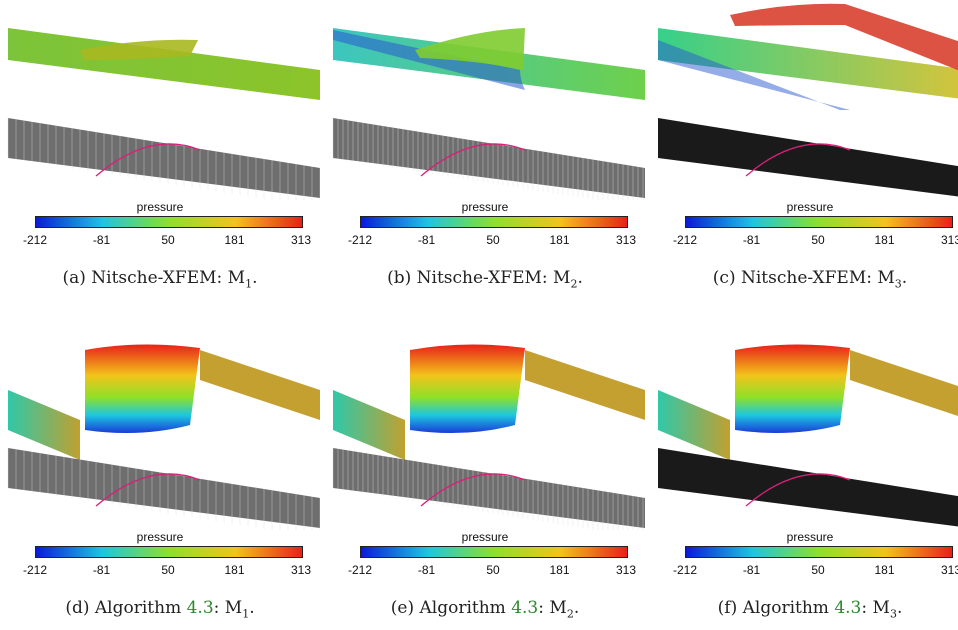 The height and width of the screenshot is (630, 958). What do you see at coordinates (160, 609) in the screenshot?
I see `panel-caption: (d) Algorithm 4.3: M1.` at bounding box center [160, 609].